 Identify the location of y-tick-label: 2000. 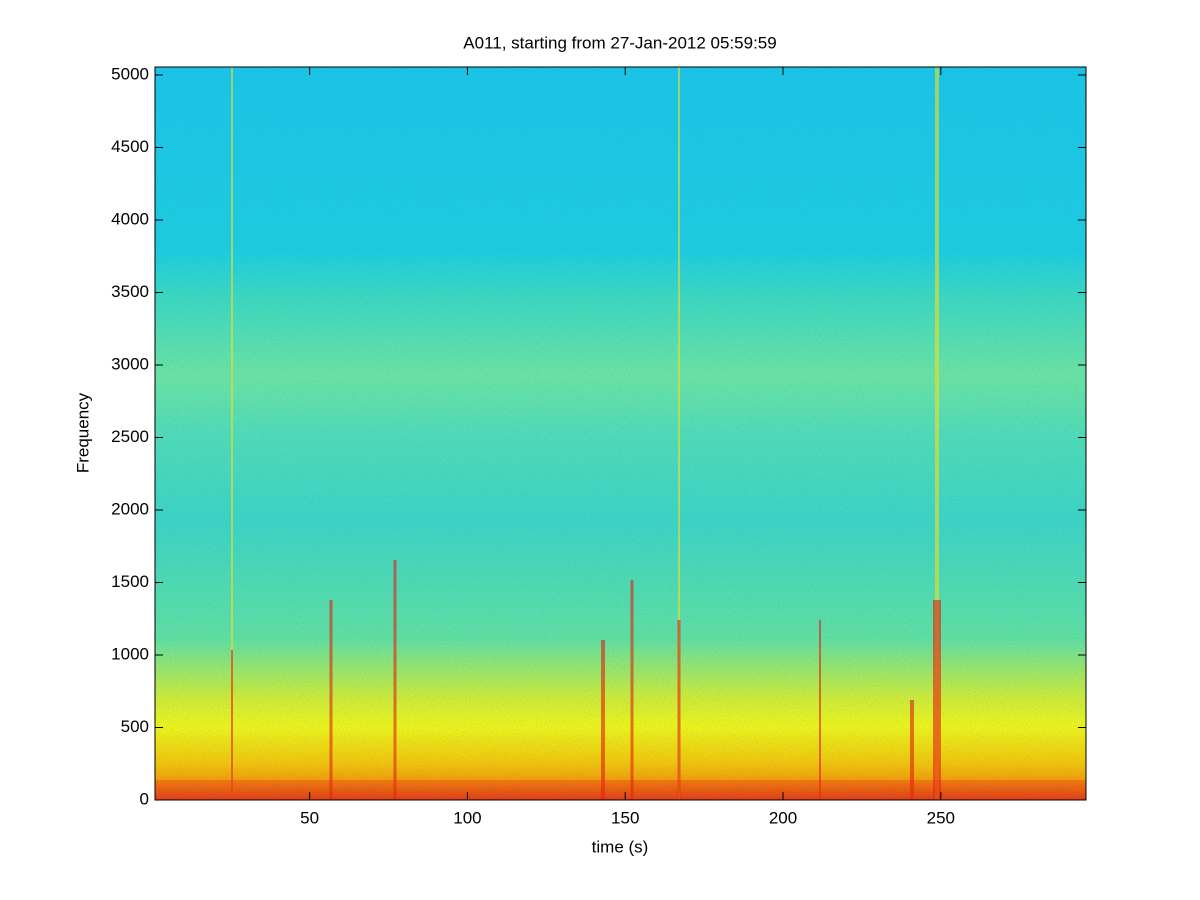
(130, 508).